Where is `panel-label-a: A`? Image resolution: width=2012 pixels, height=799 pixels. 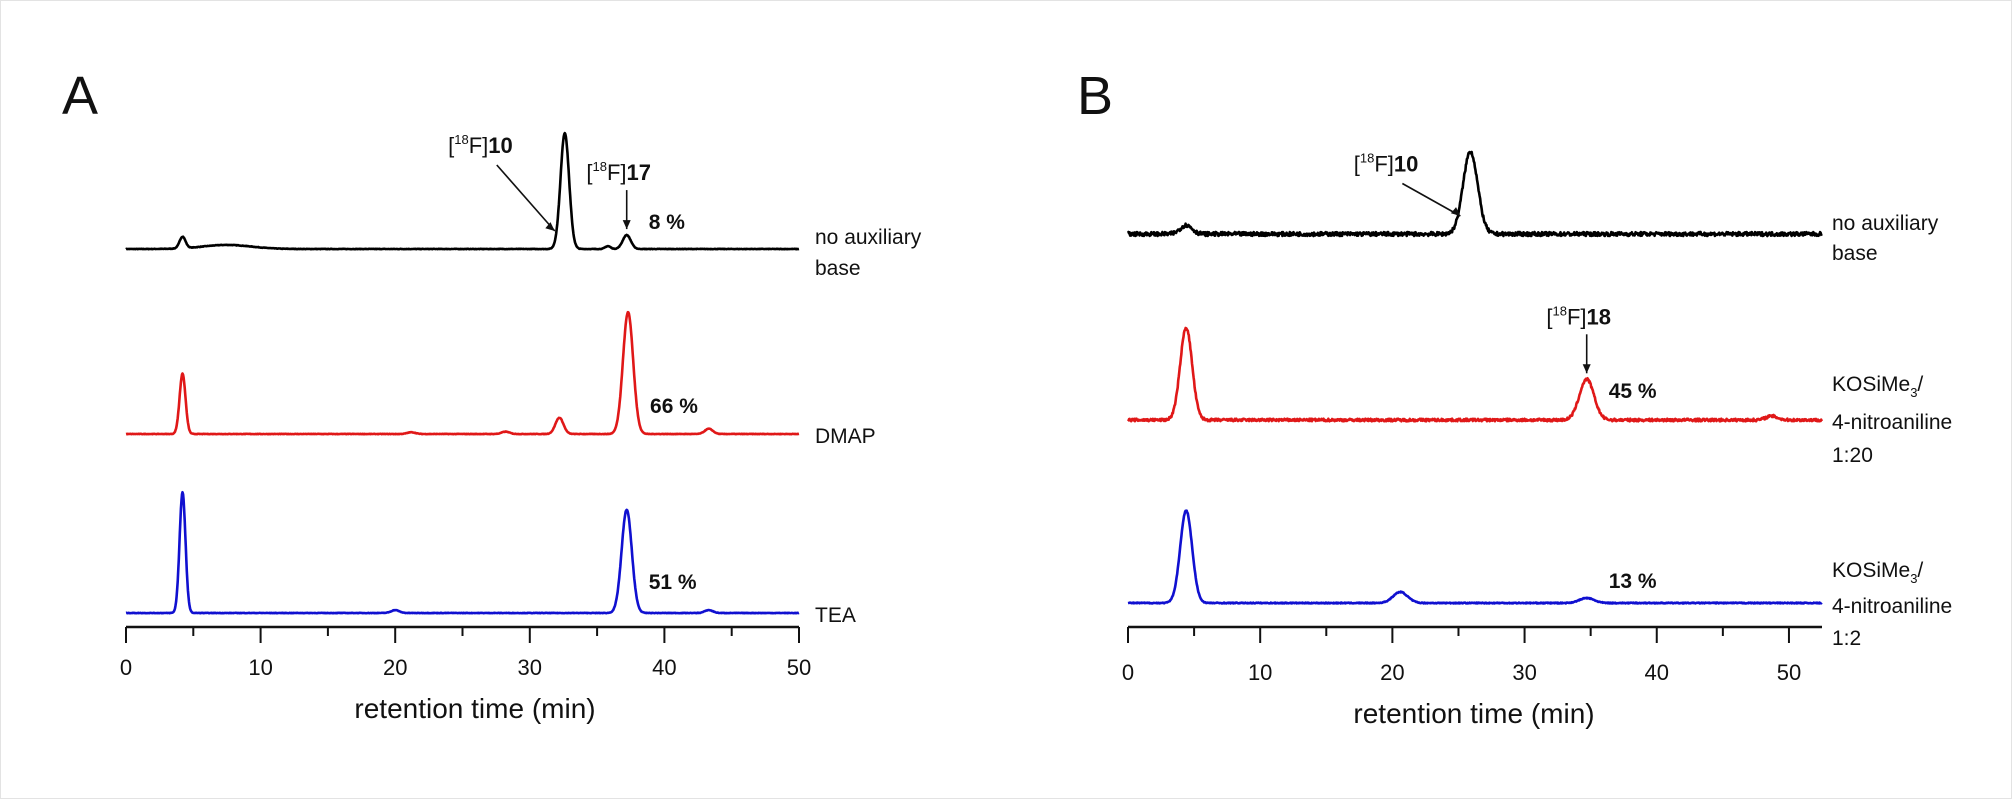 panel-label-a: A is located at coordinates (80, 96).